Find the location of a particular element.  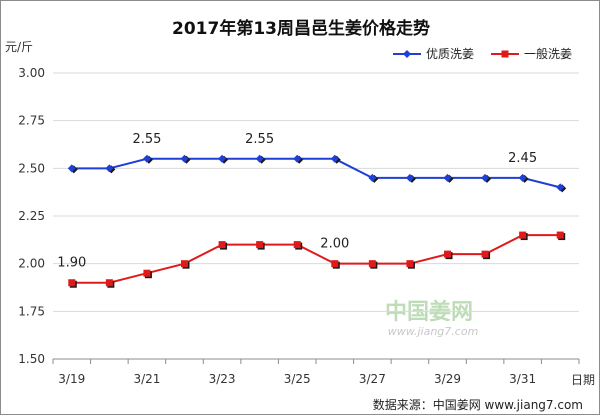

y-tick-label: 2.75 is located at coordinates (31, 121).